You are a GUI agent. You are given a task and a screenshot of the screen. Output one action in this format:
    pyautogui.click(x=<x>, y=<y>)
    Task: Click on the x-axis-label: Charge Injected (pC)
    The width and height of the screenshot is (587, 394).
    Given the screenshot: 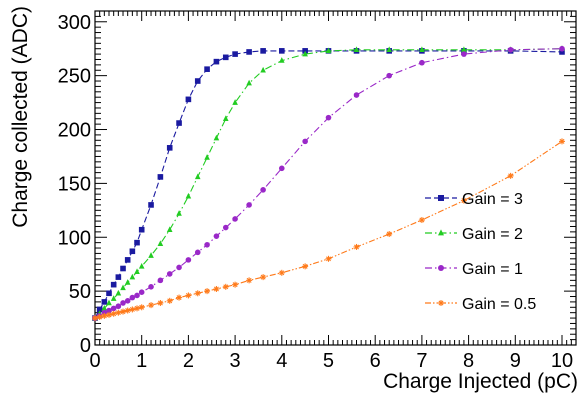 What is the action you would take?
    pyautogui.click(x=480, y=381)
    